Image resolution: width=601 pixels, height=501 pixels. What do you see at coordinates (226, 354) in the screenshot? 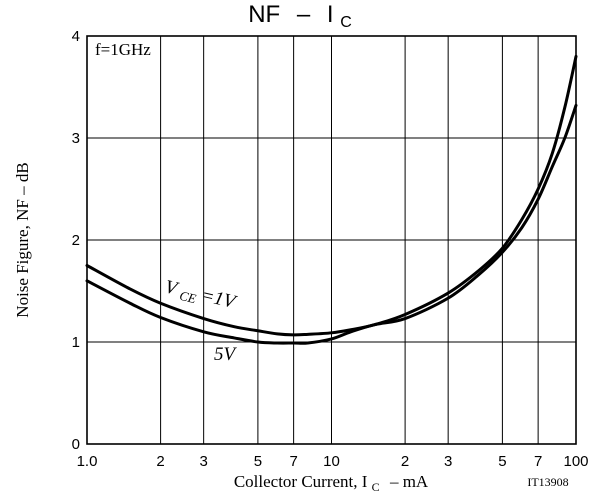
I see `series-label-5v: 5V` at bounding box center [226, 354].